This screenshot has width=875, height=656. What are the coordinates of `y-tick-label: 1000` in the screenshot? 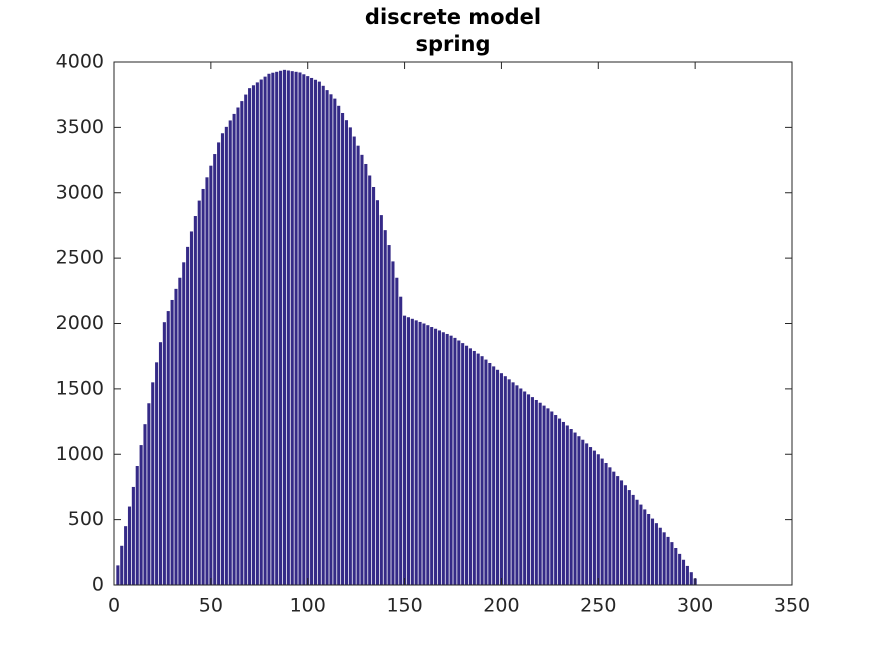 It's located at (80, 454).